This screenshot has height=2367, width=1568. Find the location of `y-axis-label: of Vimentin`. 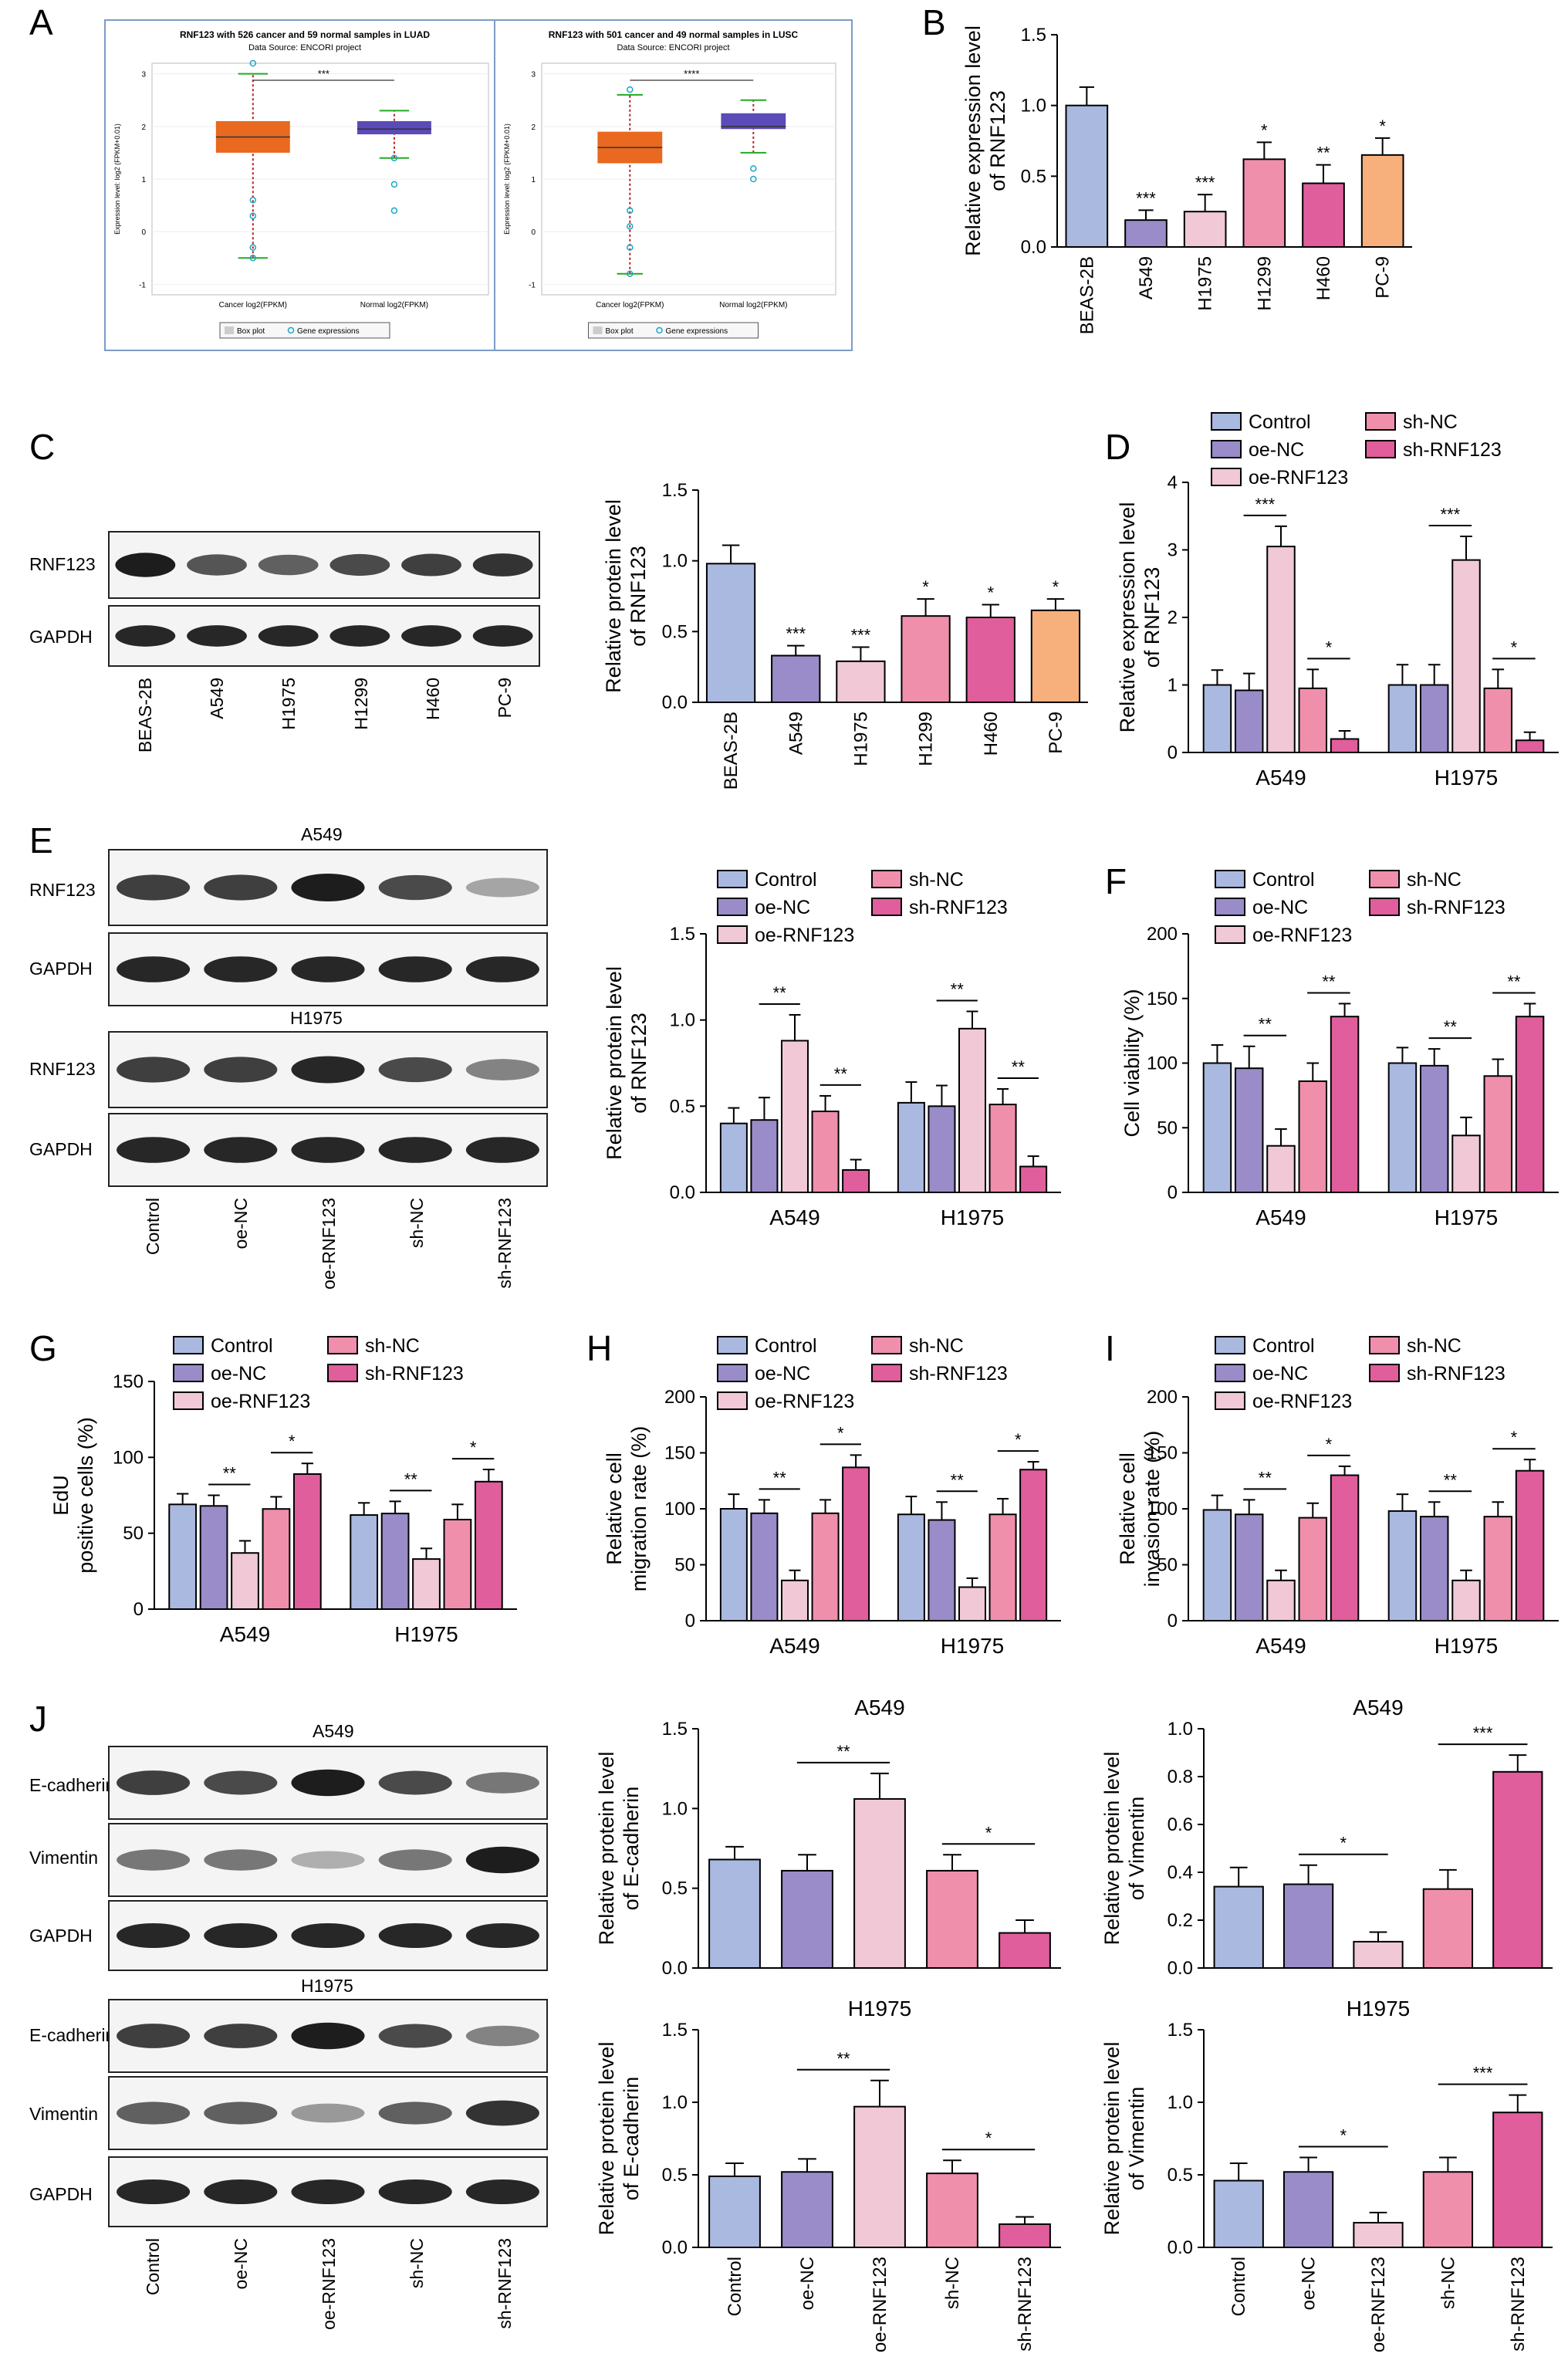

y-axis-label: of Vimentin is located at coordinates (1136, 1849).